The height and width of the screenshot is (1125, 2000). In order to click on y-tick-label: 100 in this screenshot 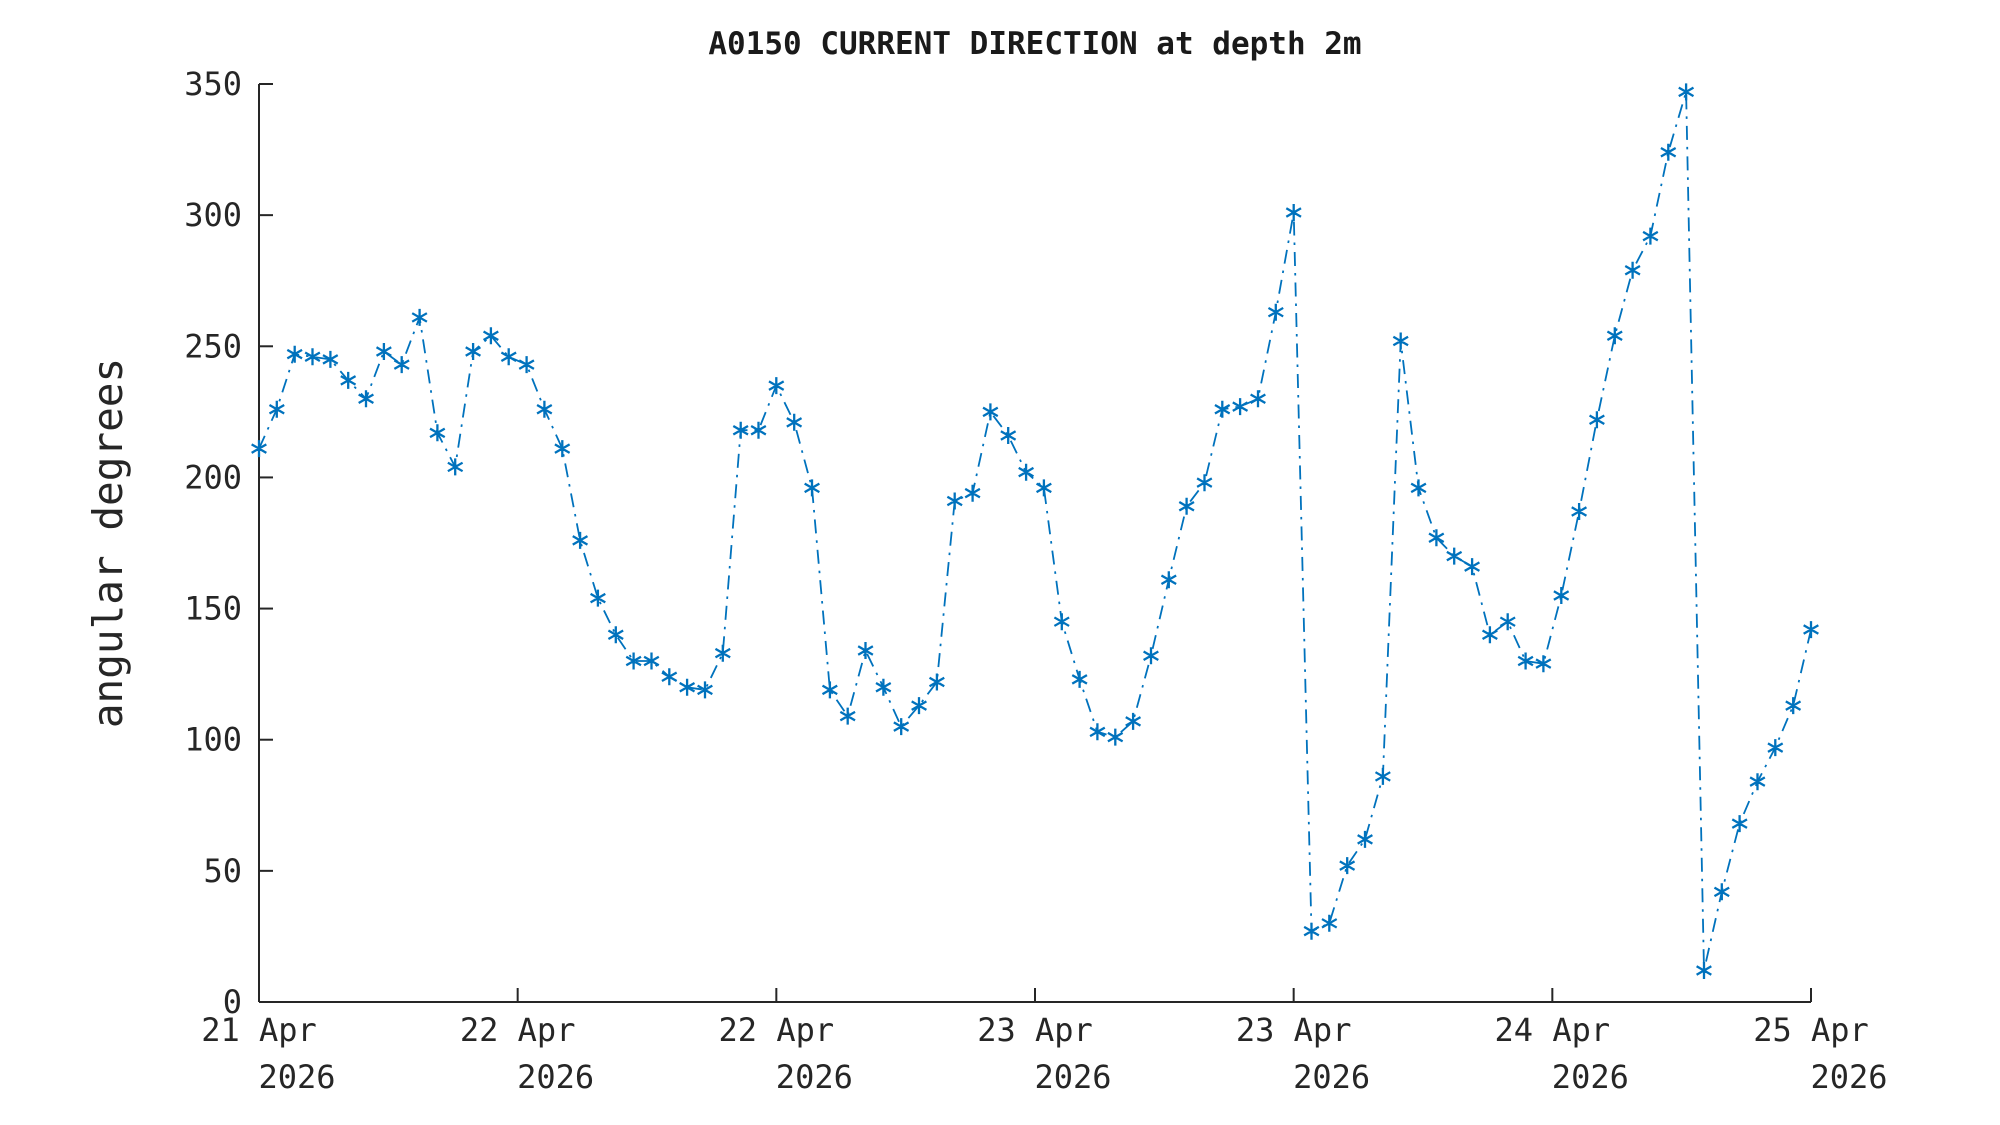, I will do `click(213, 740)`.